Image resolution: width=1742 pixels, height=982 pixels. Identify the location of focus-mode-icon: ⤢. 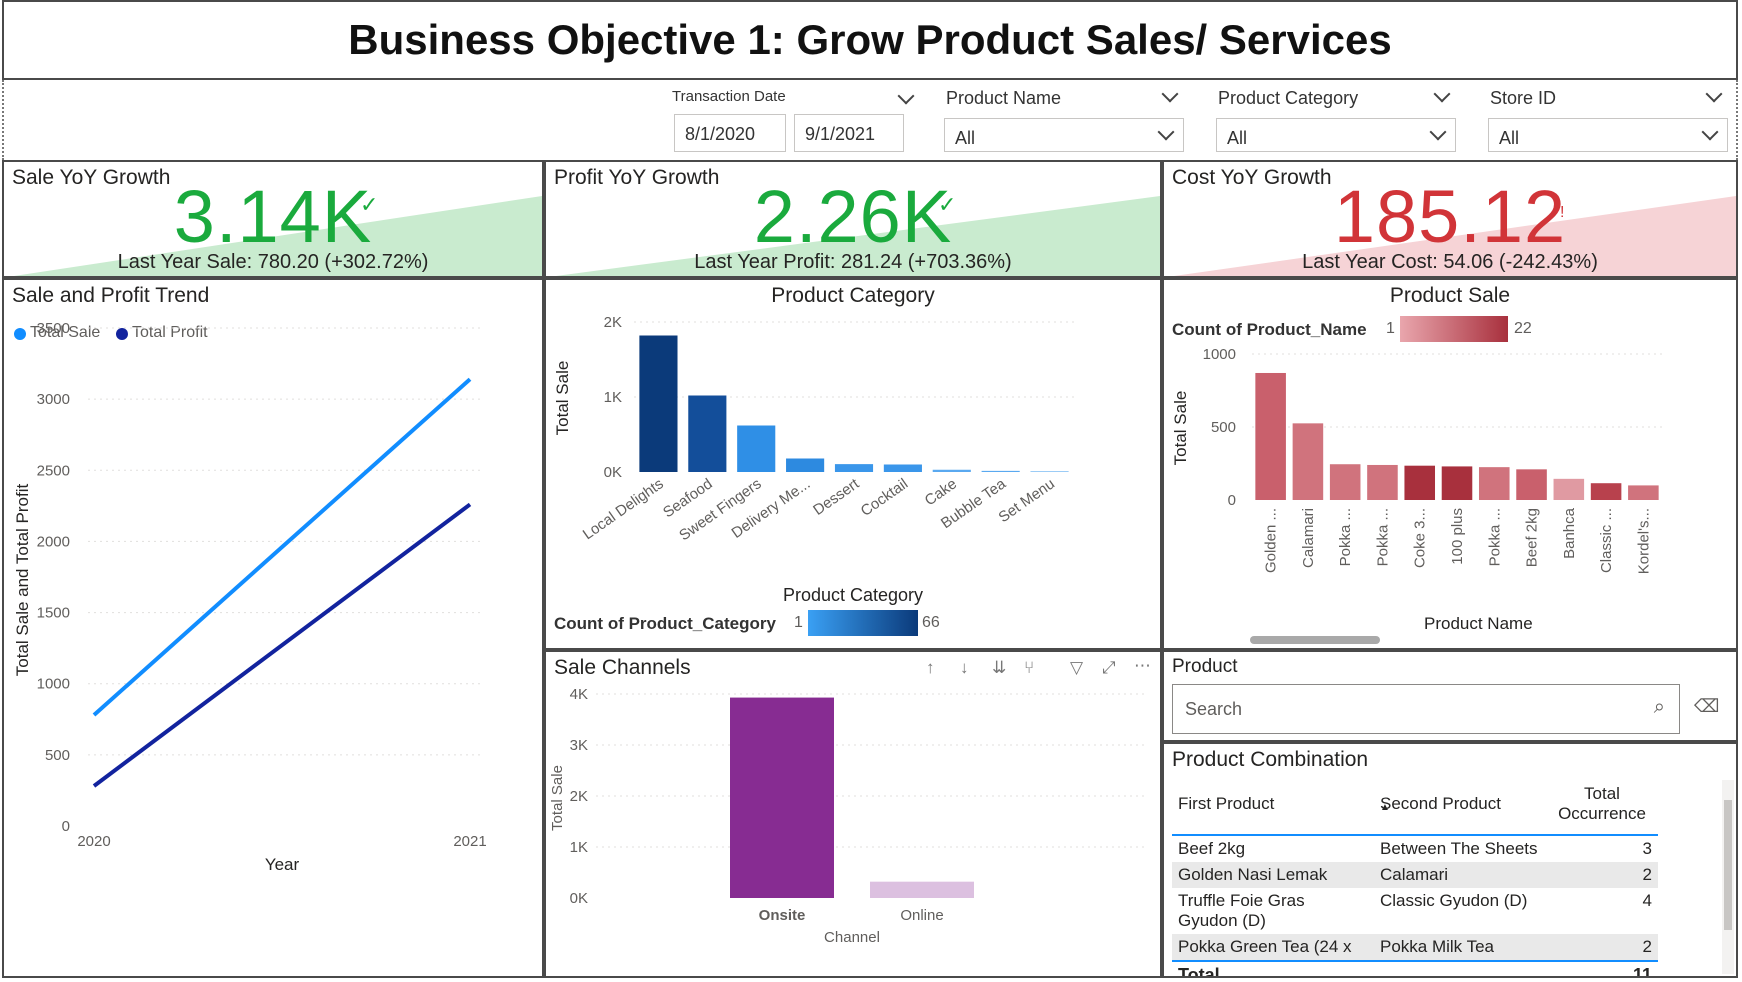
(1109, 667).